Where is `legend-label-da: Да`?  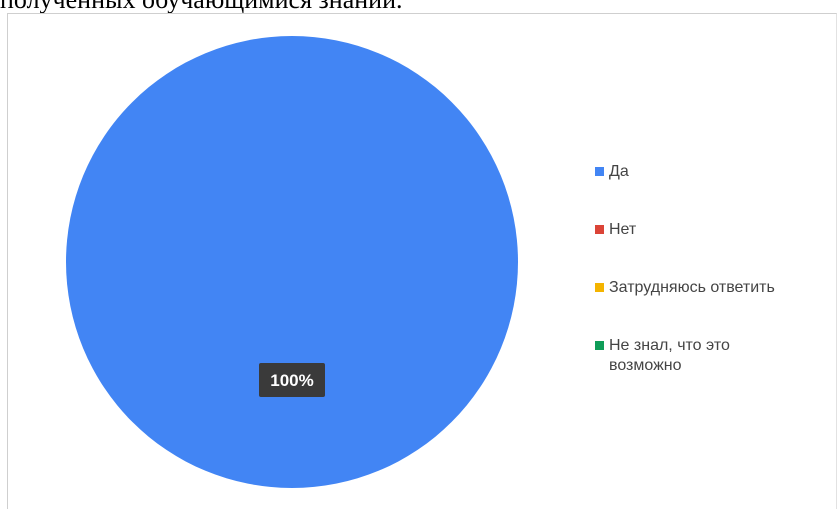
legend-label-da: Да is located at coordinates (619, 171).